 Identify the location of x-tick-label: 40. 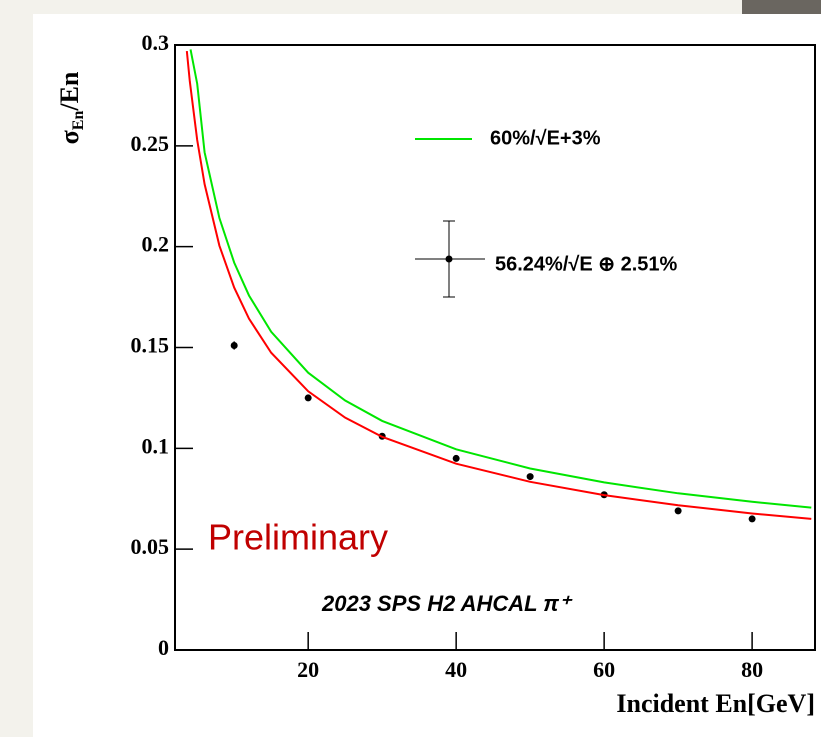
(456, 669).